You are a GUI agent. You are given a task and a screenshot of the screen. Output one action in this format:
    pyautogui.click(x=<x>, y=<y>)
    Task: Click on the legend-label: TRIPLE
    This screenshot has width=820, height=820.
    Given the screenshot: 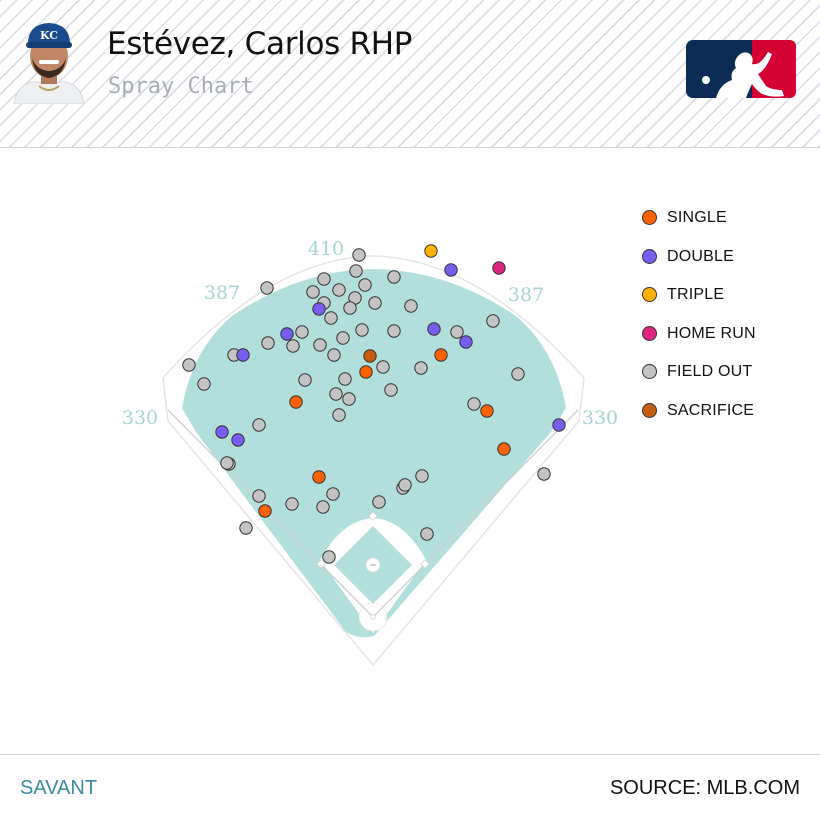 What is the action you would take?
    pyautogui.click(x=696, y=294)
    